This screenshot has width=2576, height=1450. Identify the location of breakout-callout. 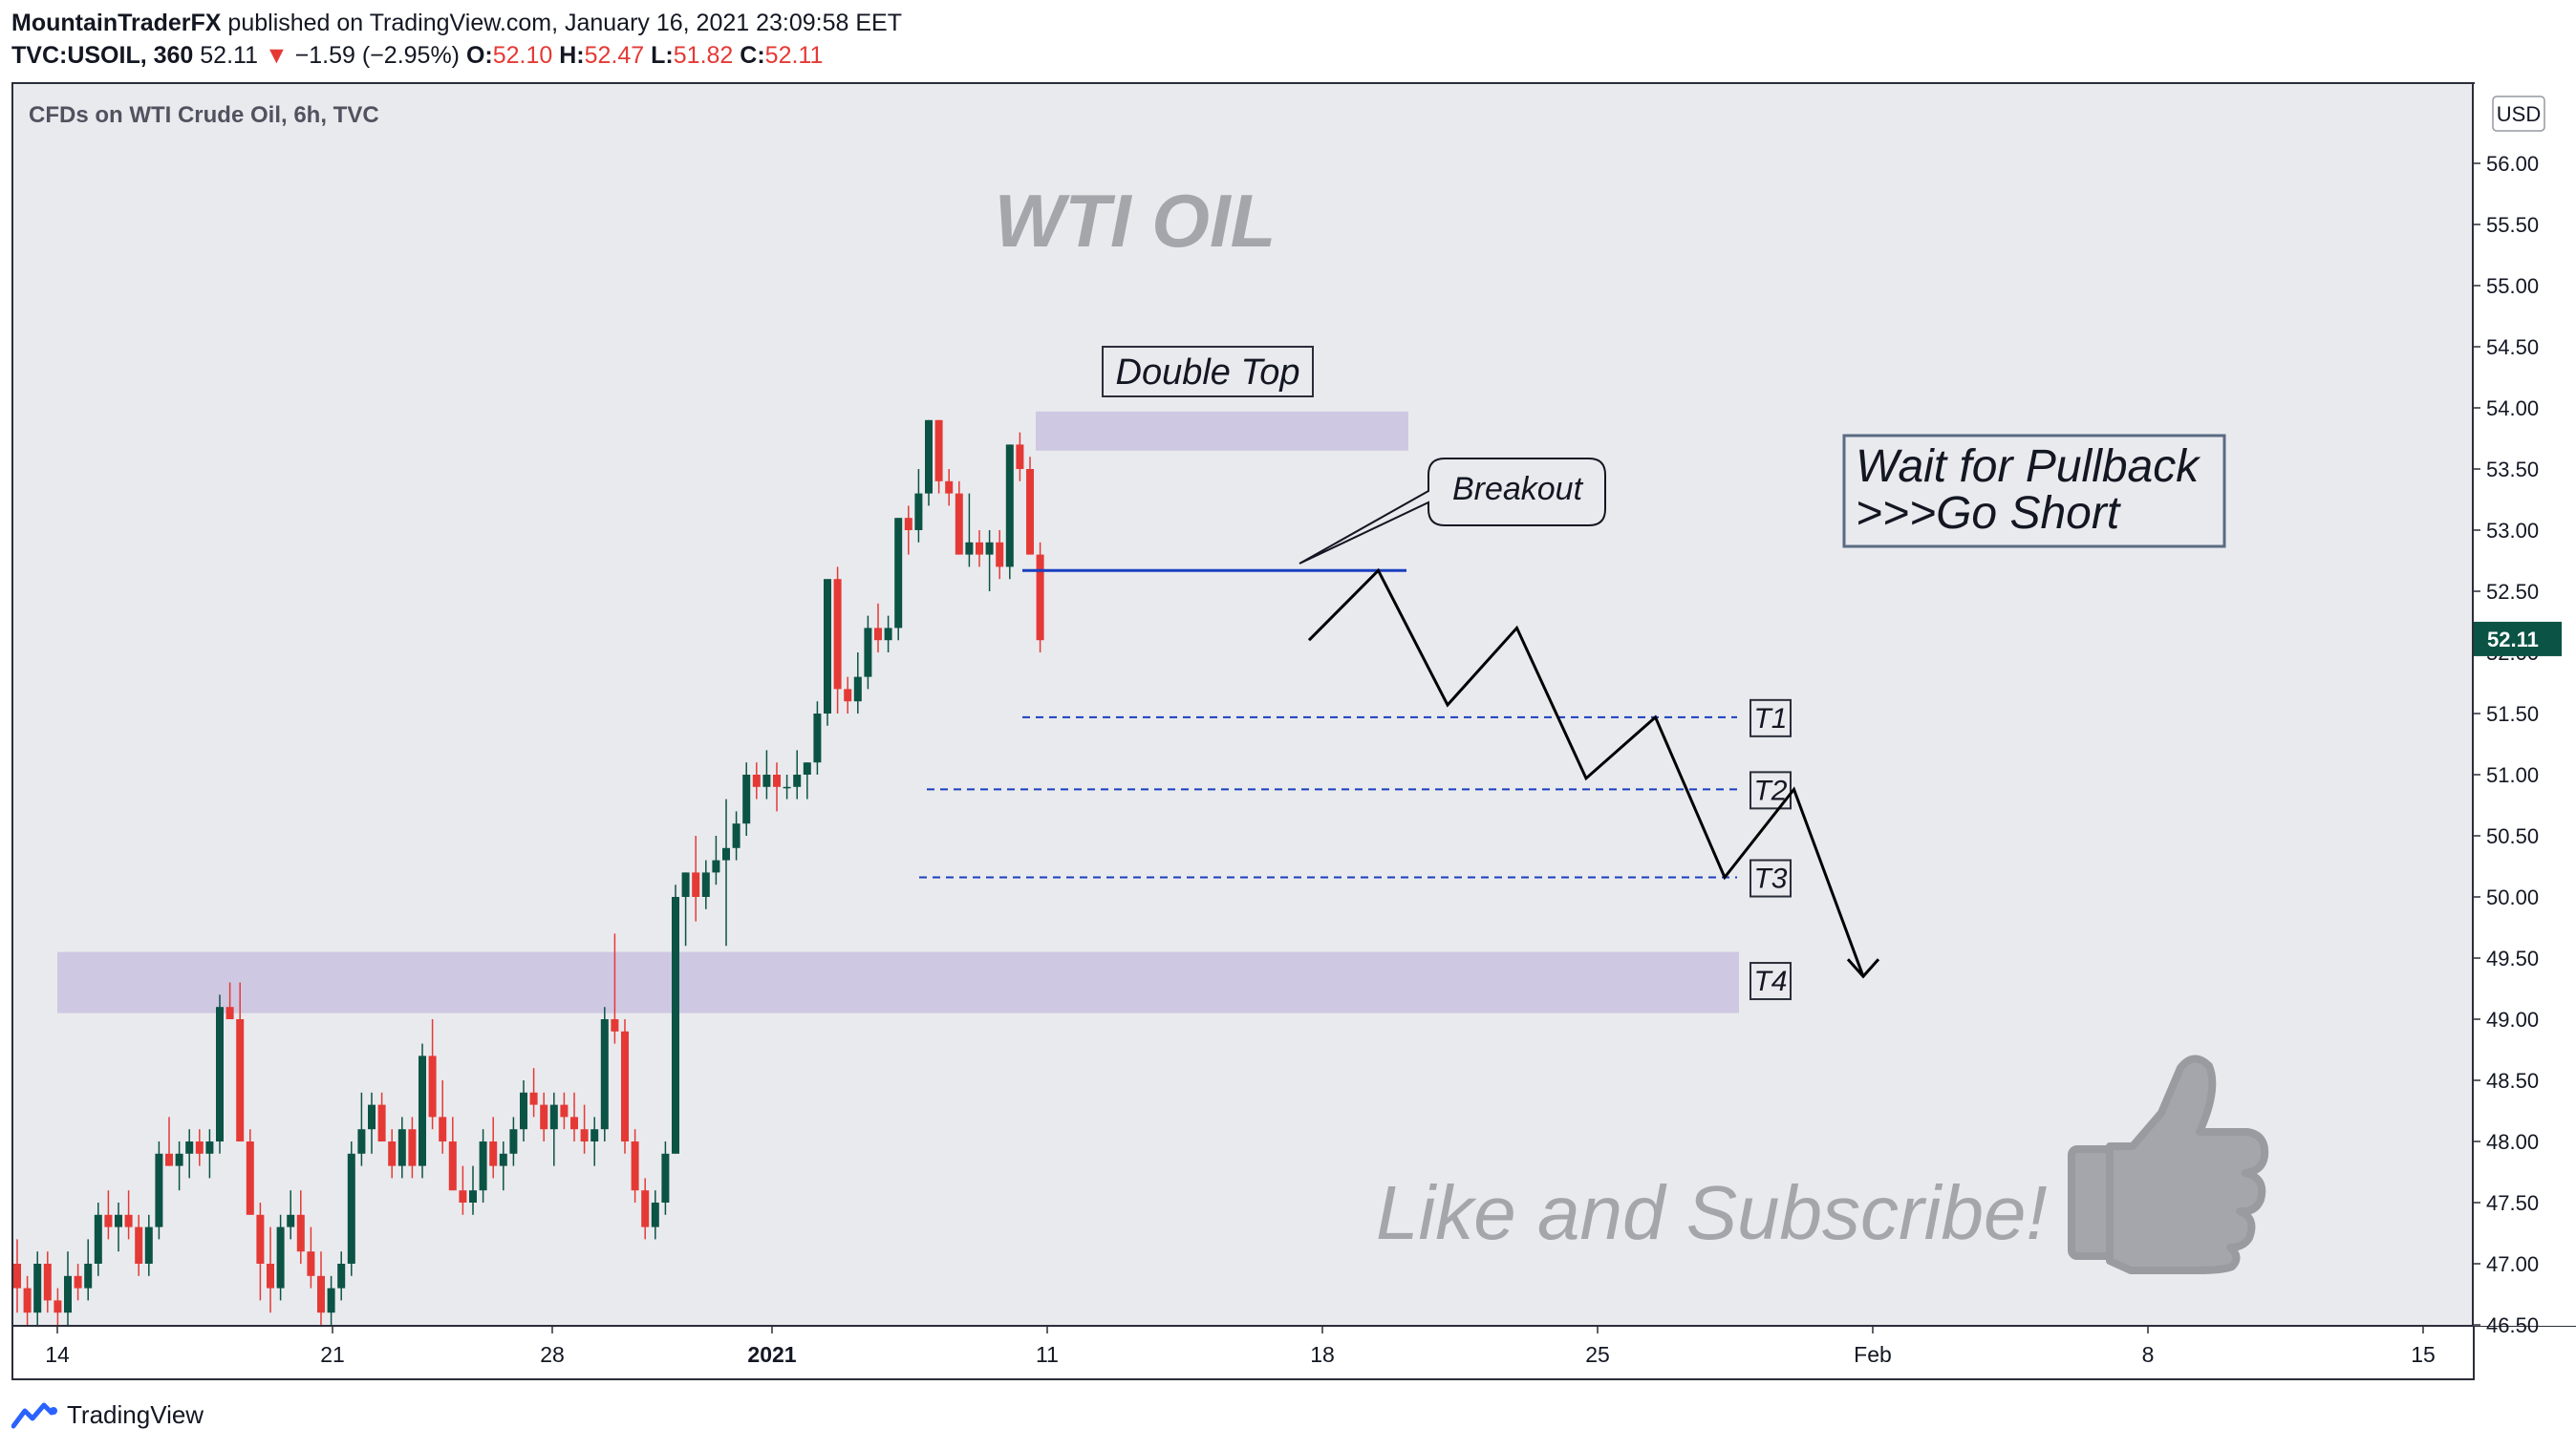
(1452, 511).